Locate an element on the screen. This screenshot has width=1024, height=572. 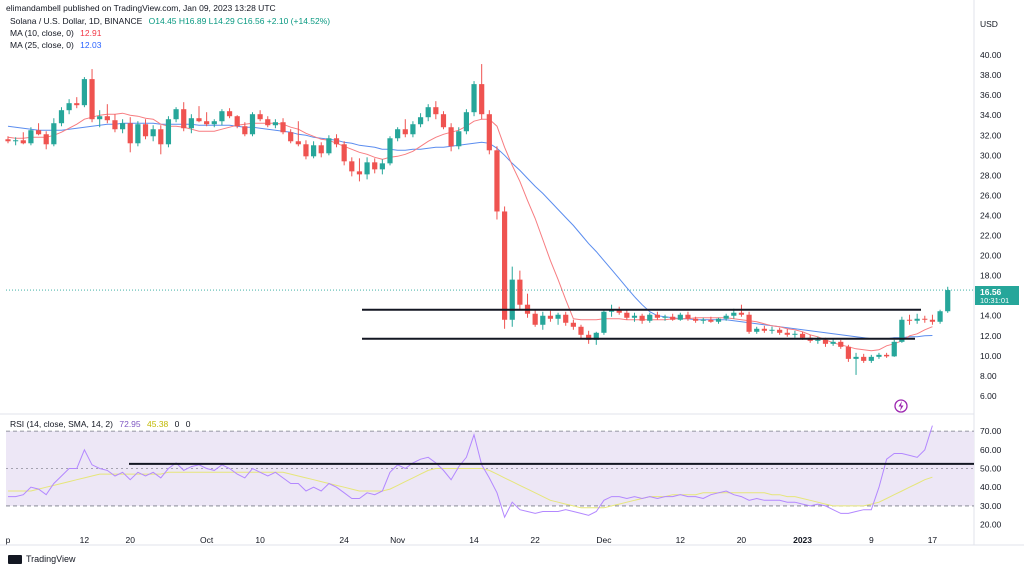
price-tick-label: 32.00 is located at coordinates (991, 135).